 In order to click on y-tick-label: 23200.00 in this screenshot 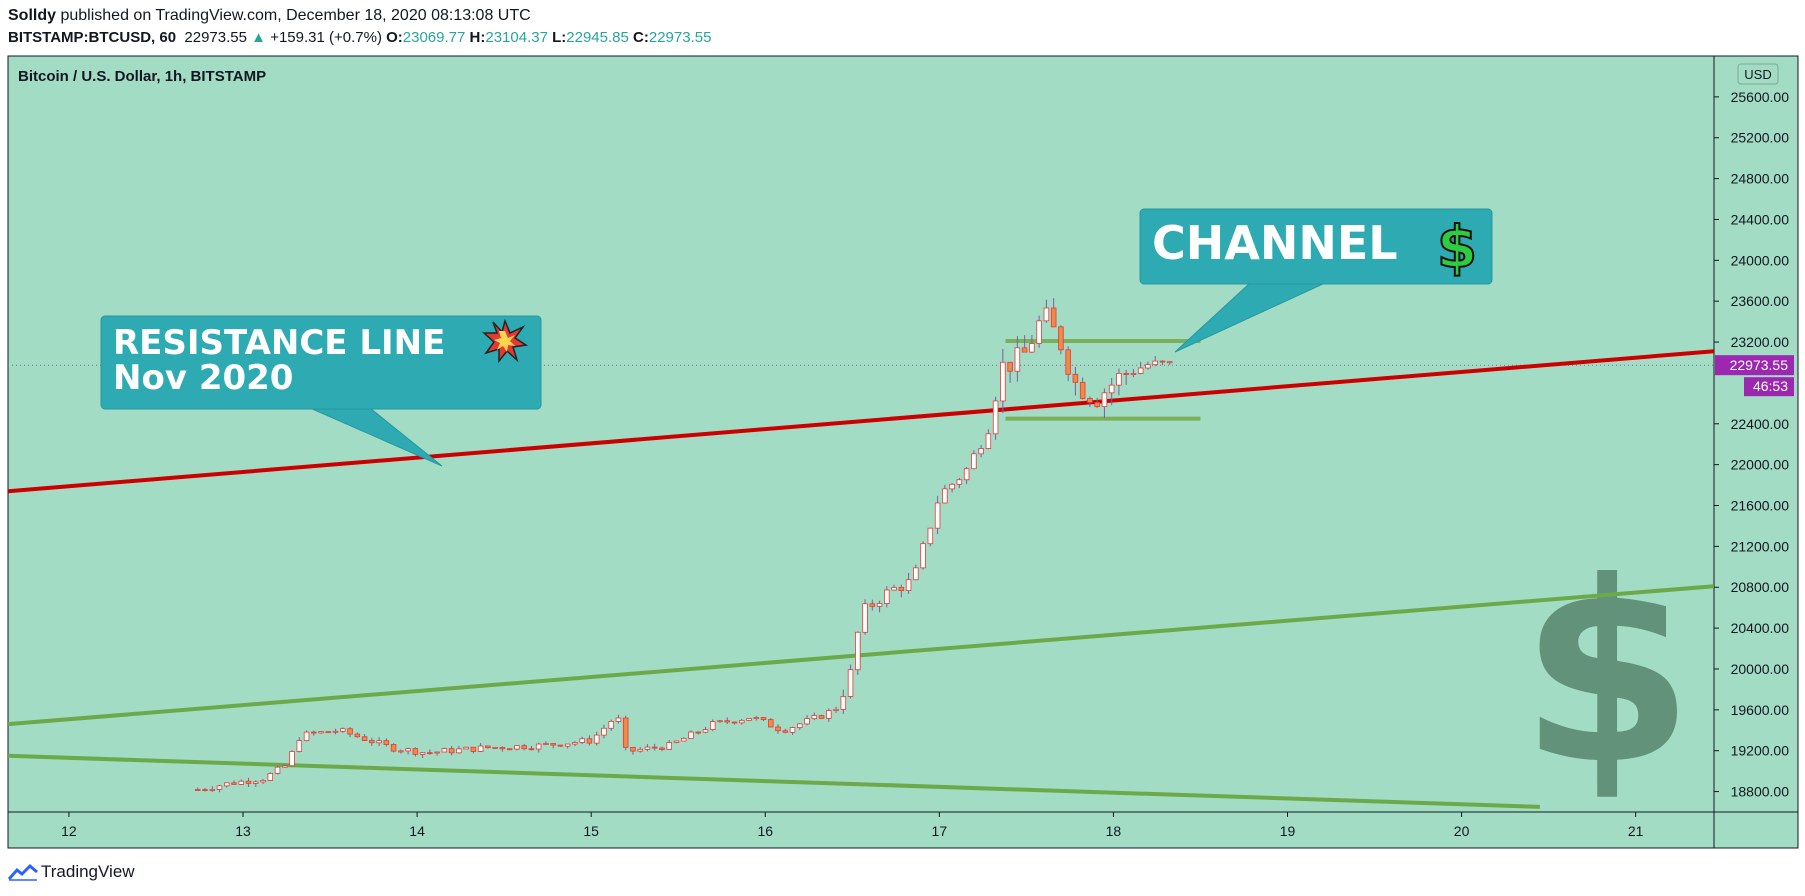, I will do `click(1760, 342)`.